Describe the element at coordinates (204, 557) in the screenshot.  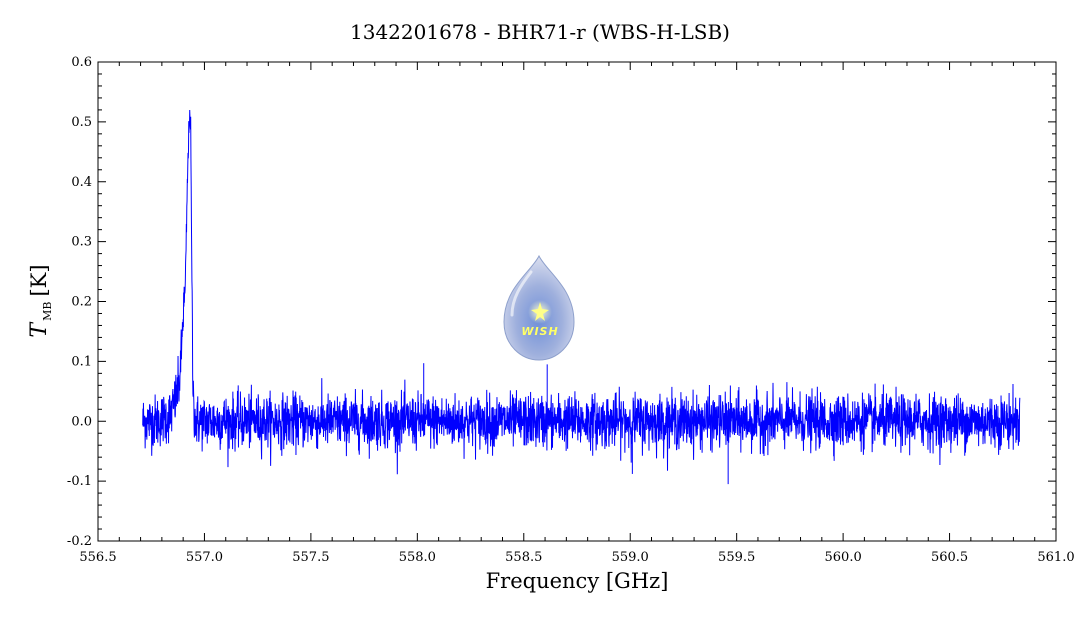
I see `x-tick-label: 557.0` at that location.